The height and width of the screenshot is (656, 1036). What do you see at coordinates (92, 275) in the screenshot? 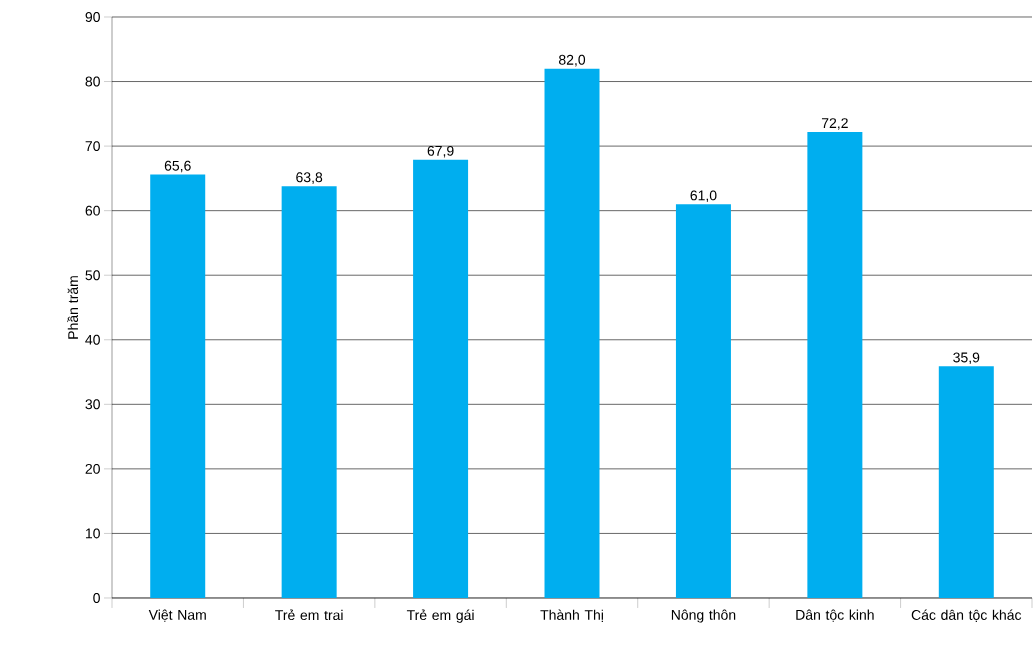
I see `y-tick-label: 50` at bounding box center [92, 275].